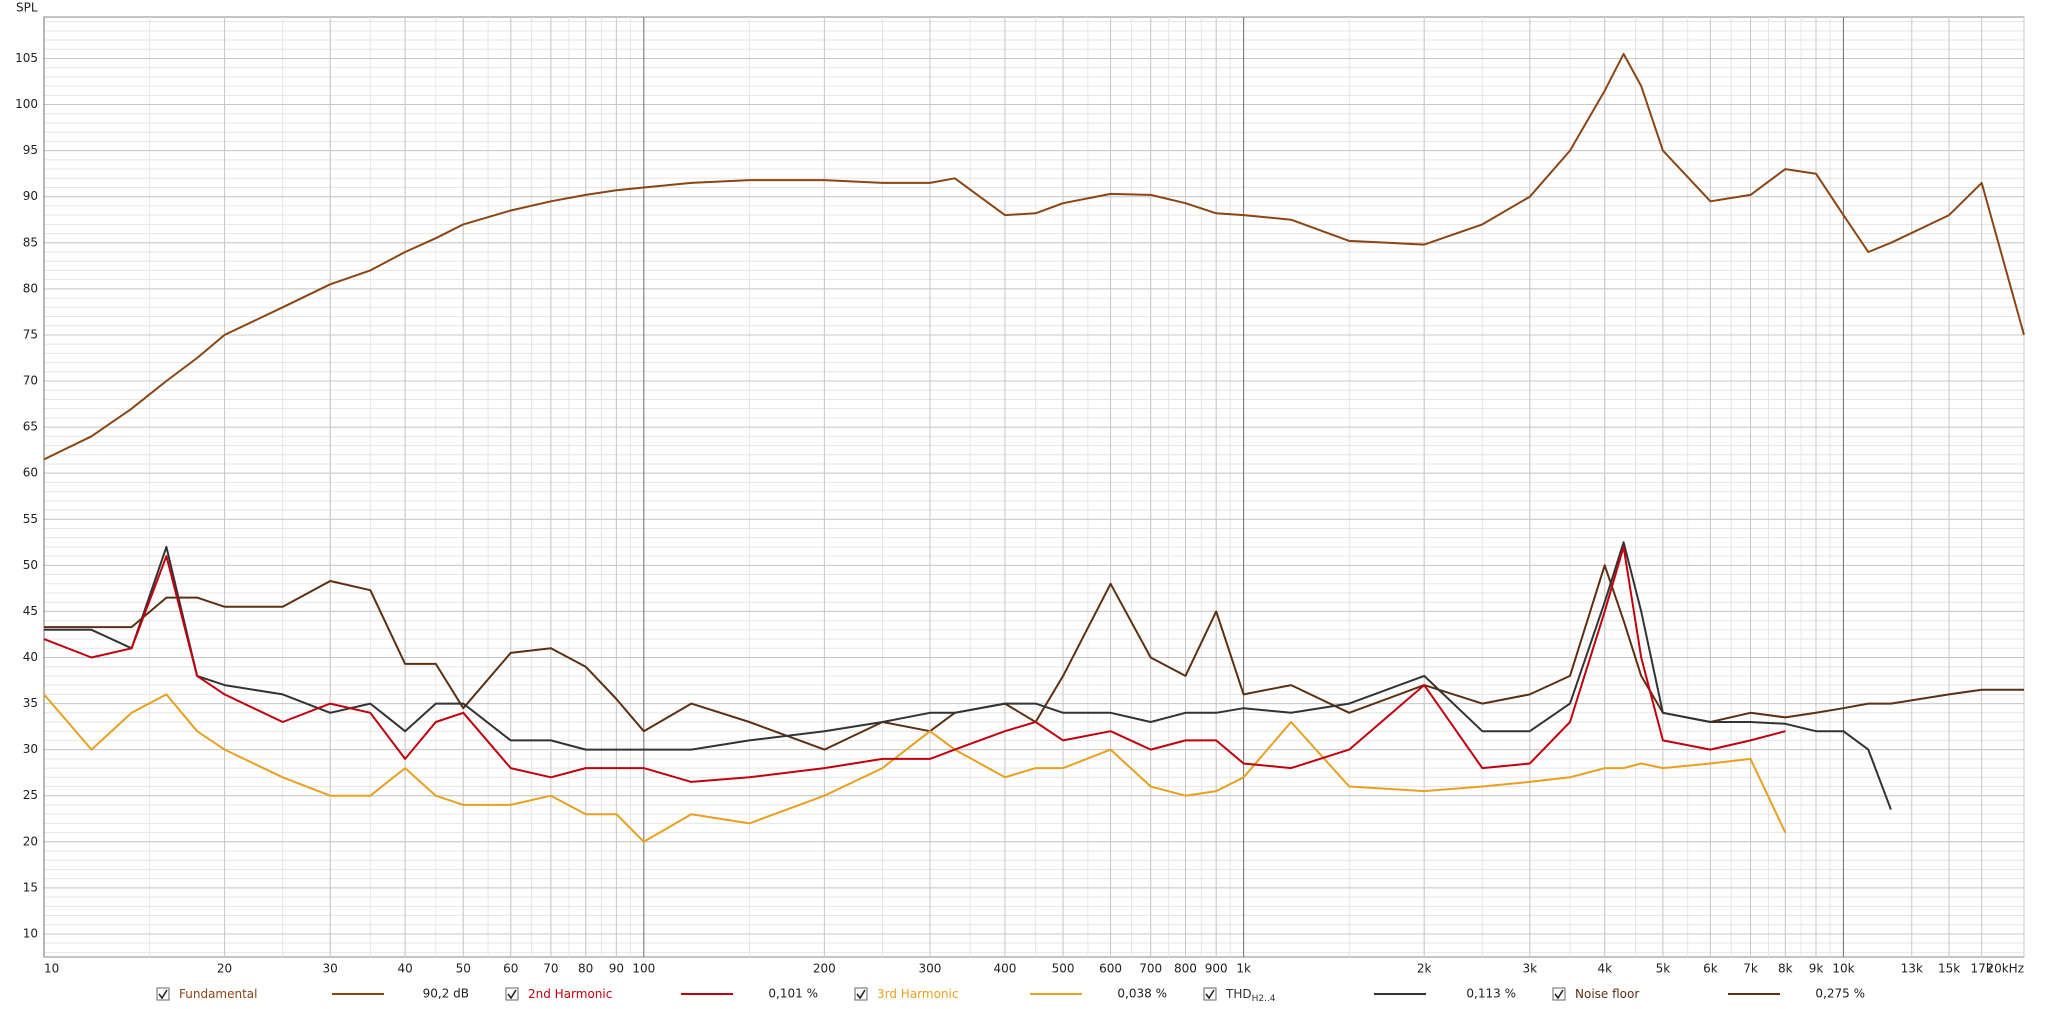 Image resolution: width=2048 pixels, height=1009 pixels. What do you see at coordinates (550, 969) in the screenshot?
I see `x-tick-label: 70` at bounding box center [550, 969].